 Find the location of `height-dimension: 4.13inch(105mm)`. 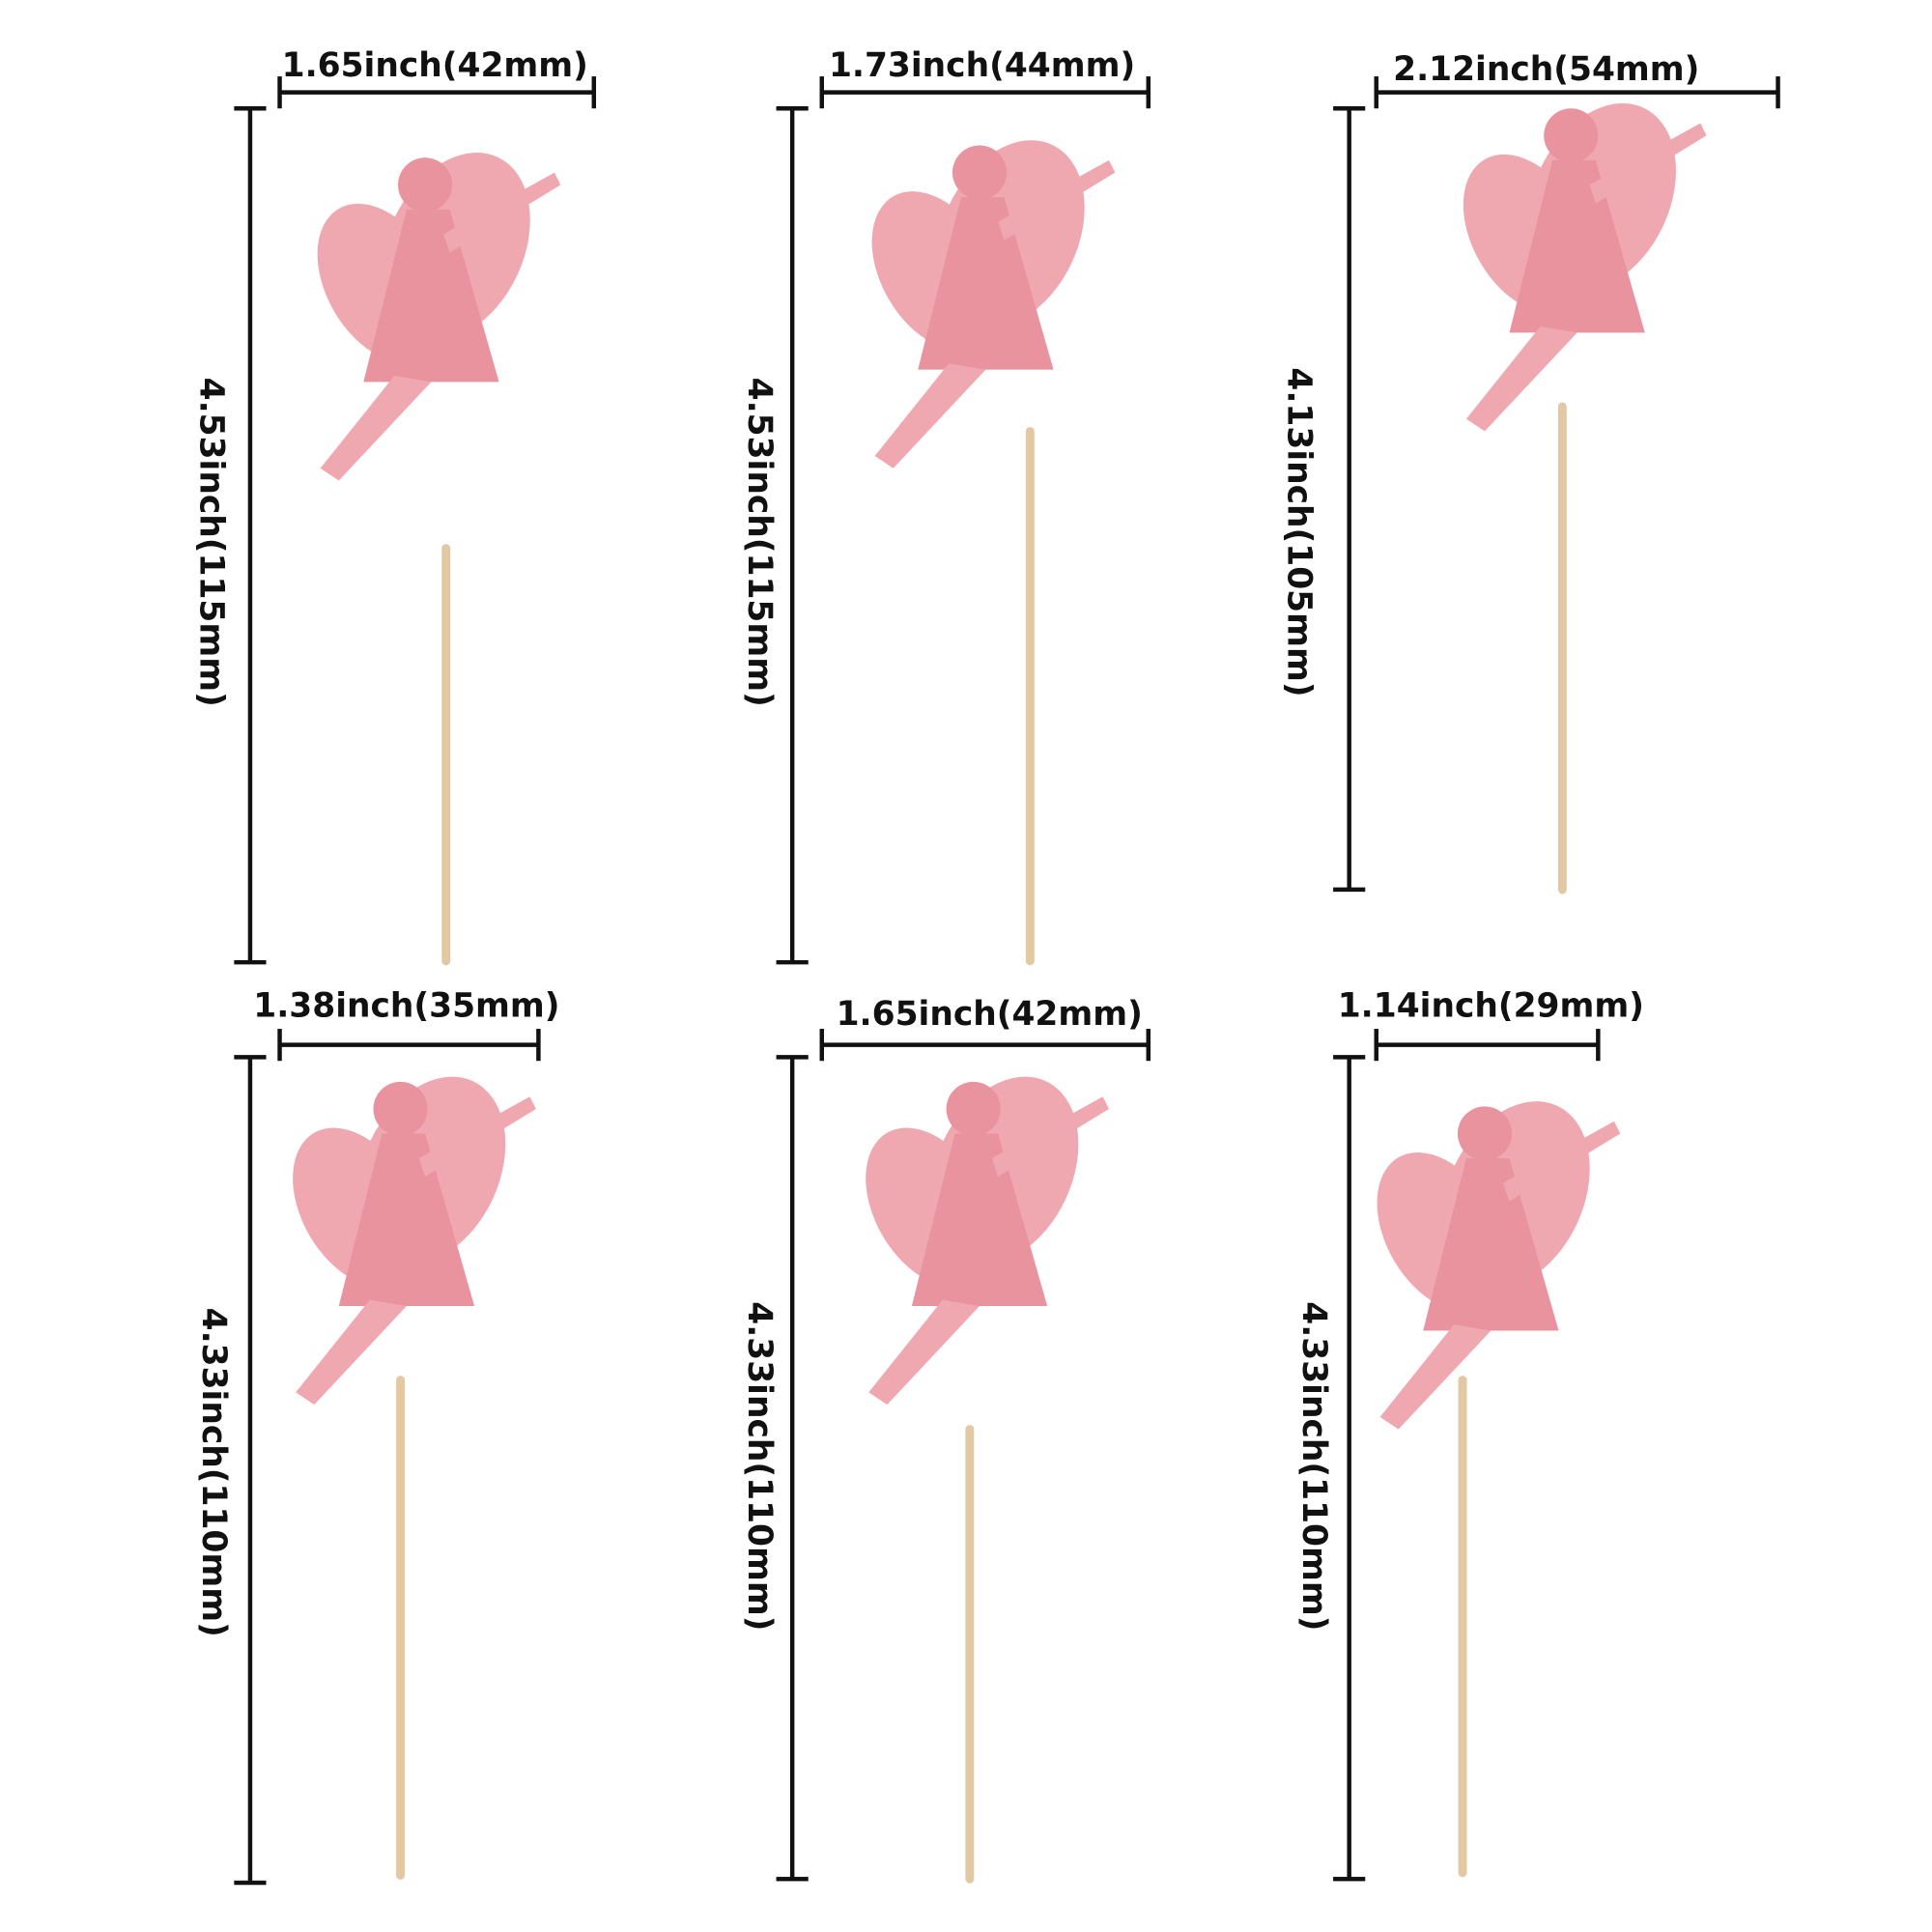

height-dimension: 4.13inch(105mm) is located at coordinates (1323, 499).